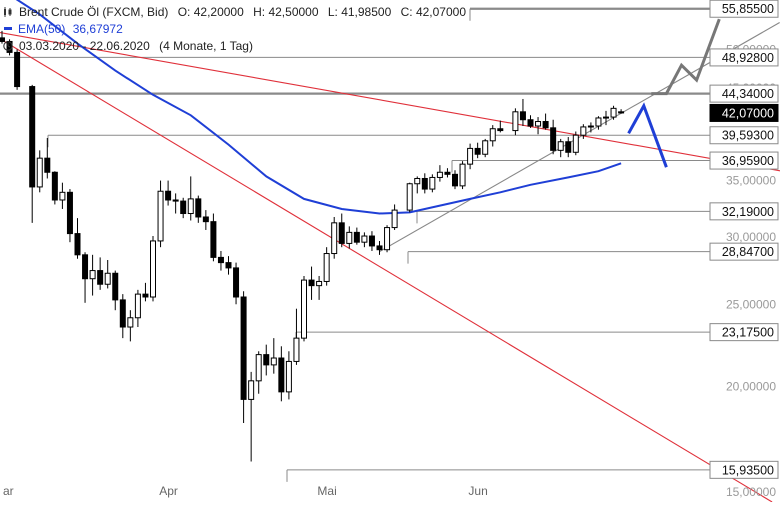  I want to click on ema-label: EMA(50), so click(42, 29).